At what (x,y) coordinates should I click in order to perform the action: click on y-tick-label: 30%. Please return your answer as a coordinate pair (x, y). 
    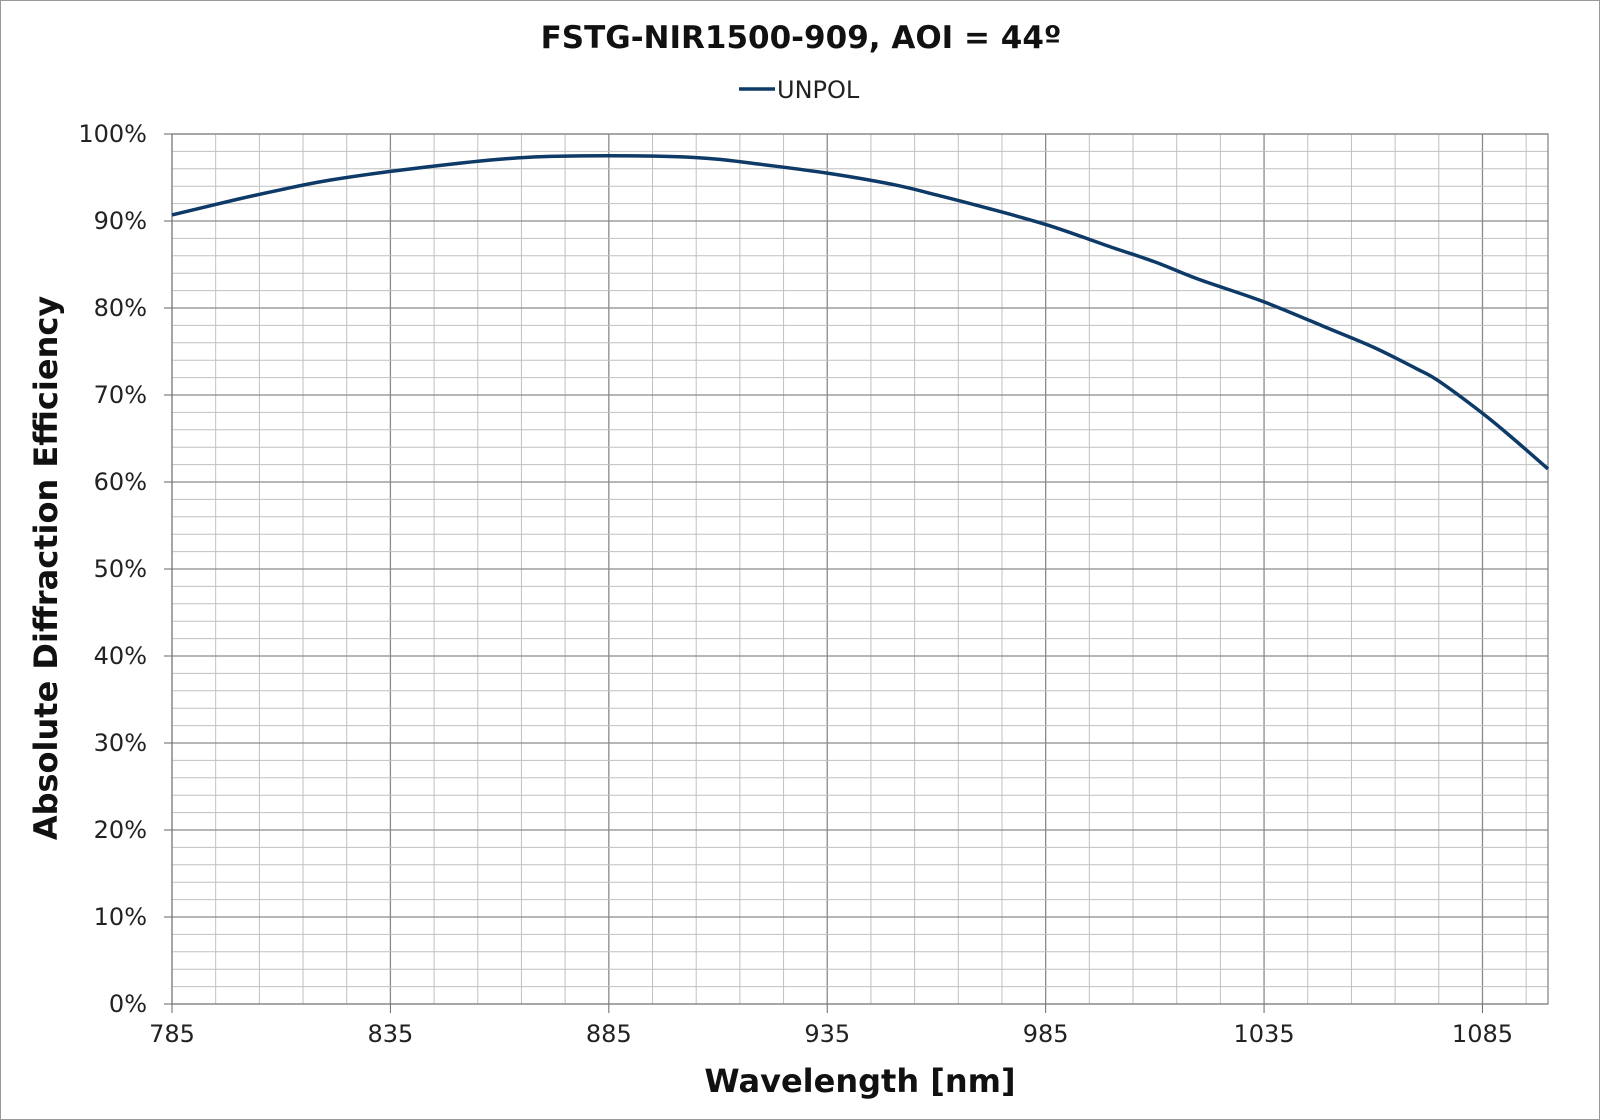
    Looking at the image, I should click on (120, 743).